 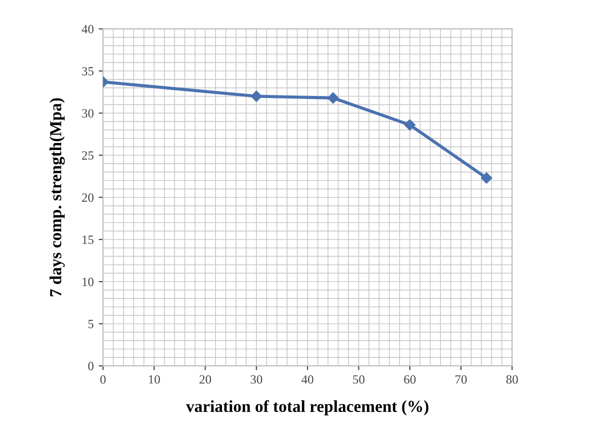 I want to click on y-tick-label: 10, so click(x=88, y=282).